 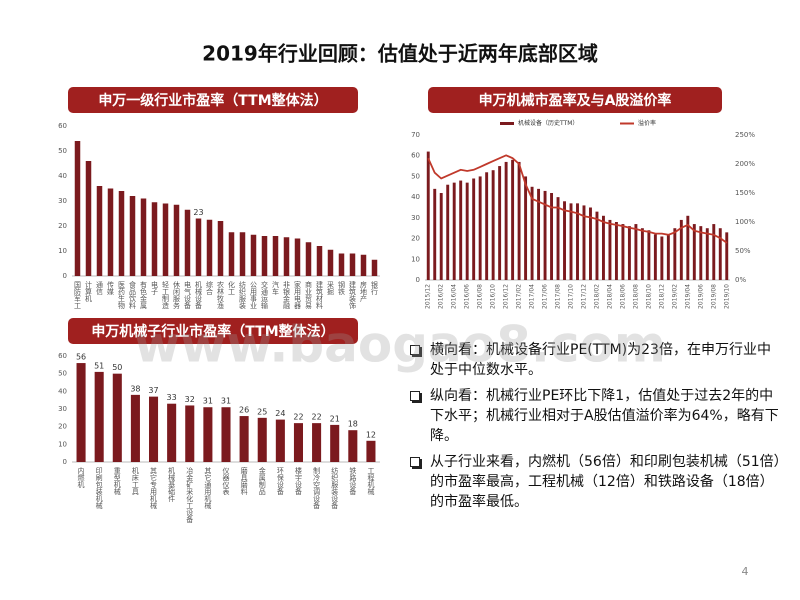 I want to click on x-tick-label: 2015/12, so click(x=428, y=296).